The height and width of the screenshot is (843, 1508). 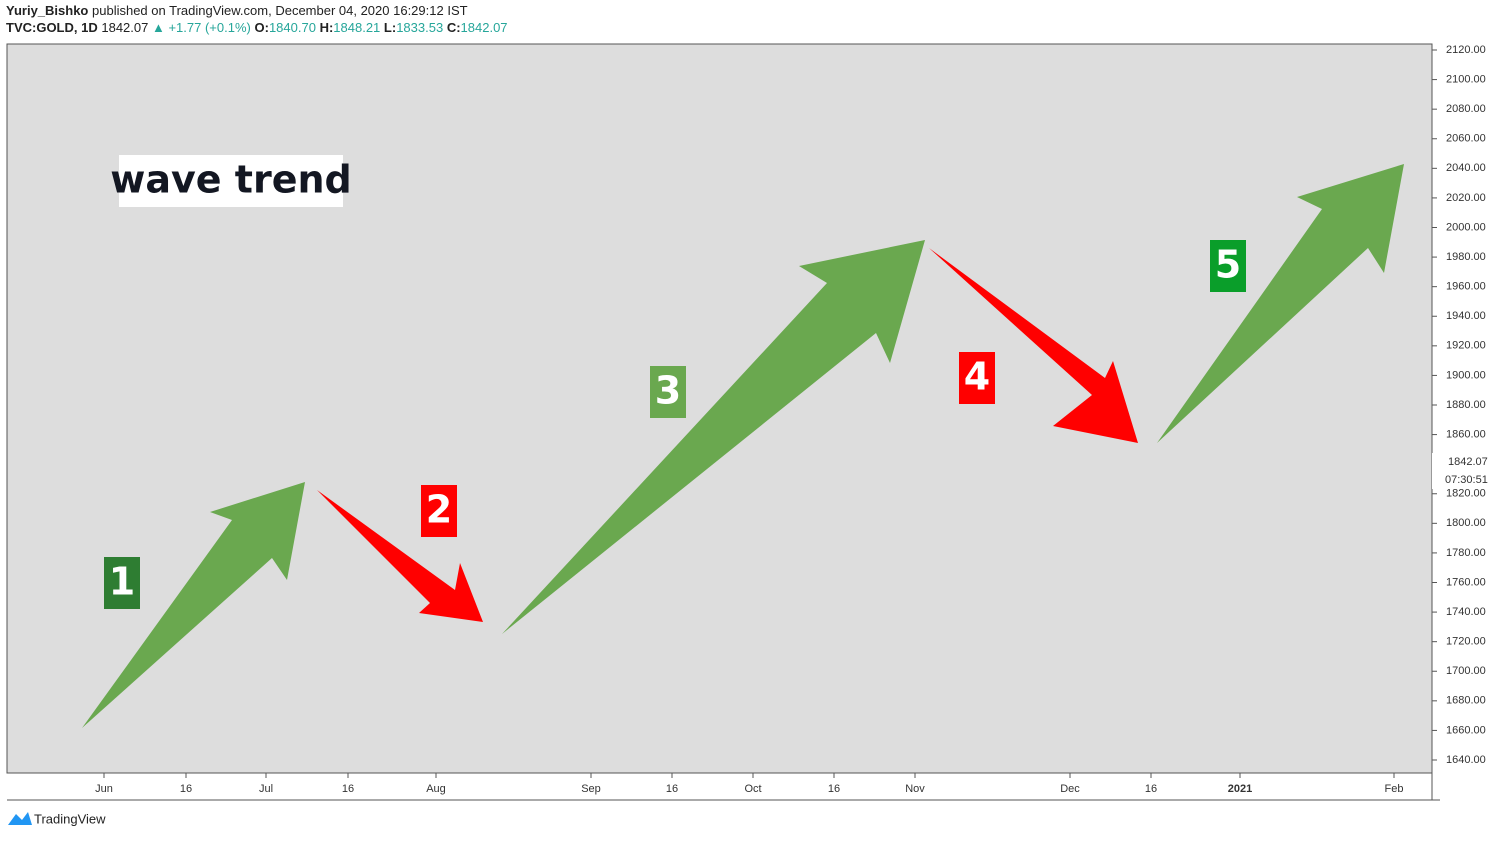 I want to click on open: 1840.70, so click(x=292, y=27).